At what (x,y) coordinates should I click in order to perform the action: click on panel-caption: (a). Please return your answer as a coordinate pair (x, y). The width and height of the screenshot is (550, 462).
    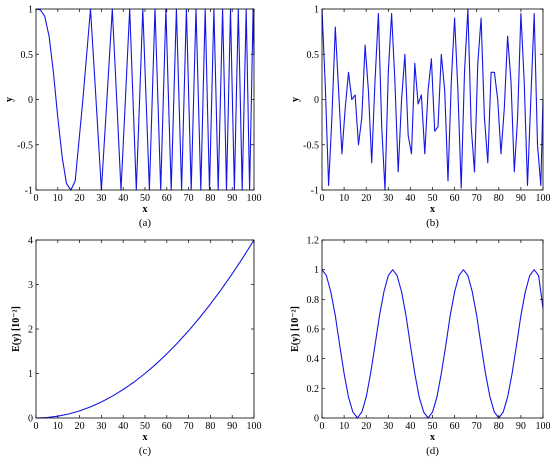
    Looking at the image, I should click on (145, 223).